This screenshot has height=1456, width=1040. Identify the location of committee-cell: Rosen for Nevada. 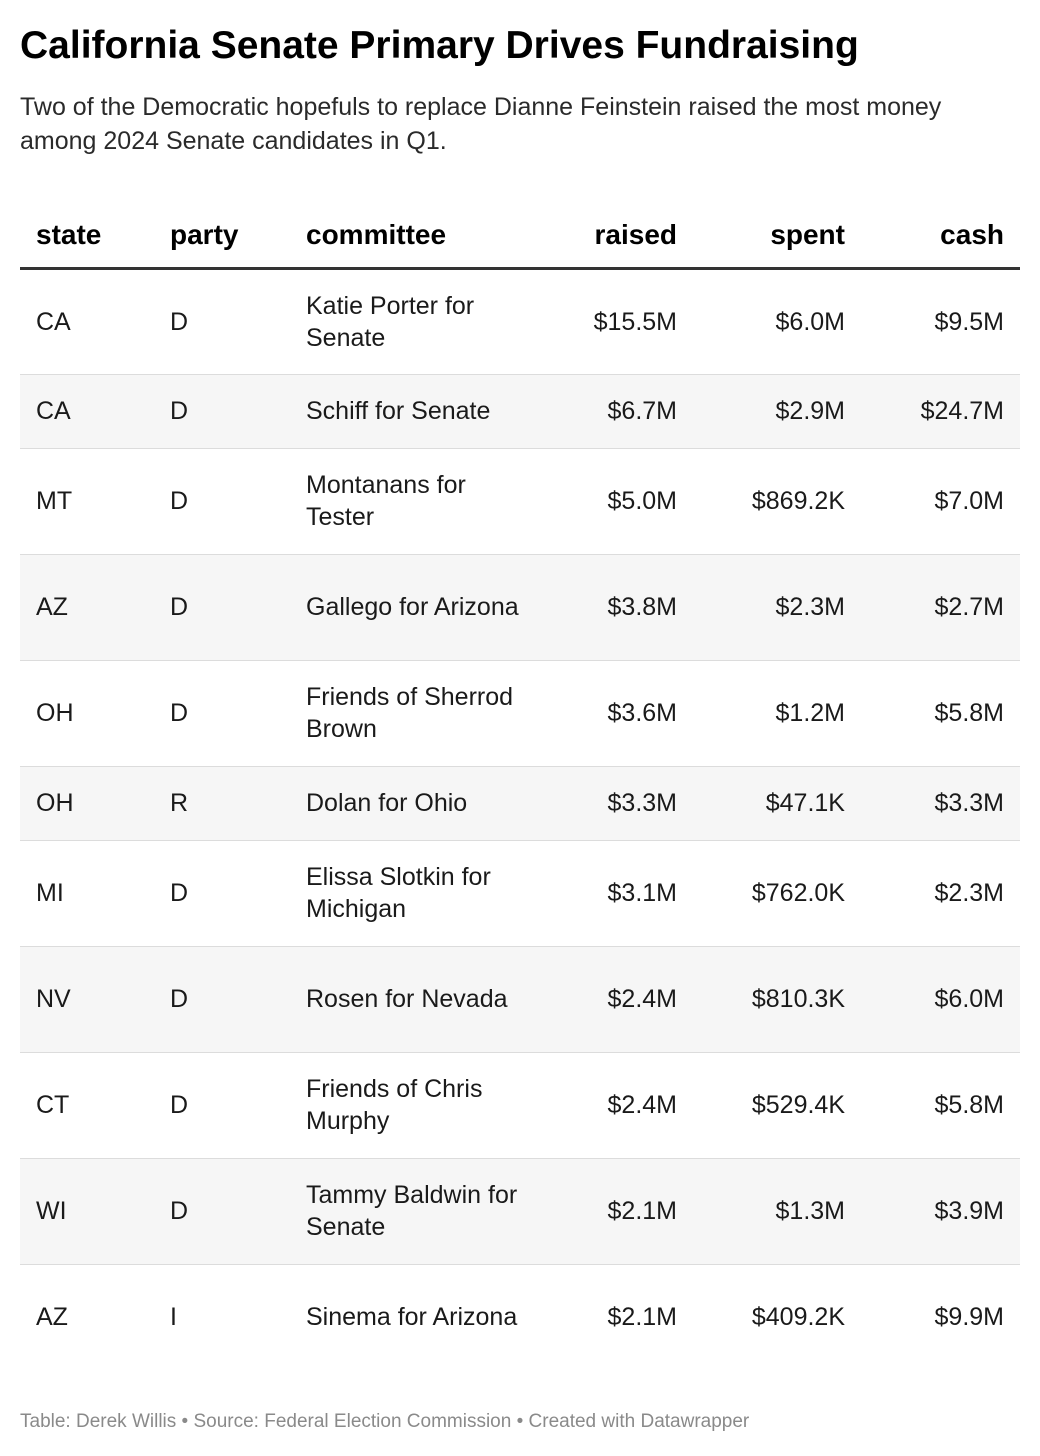
(413, 999).